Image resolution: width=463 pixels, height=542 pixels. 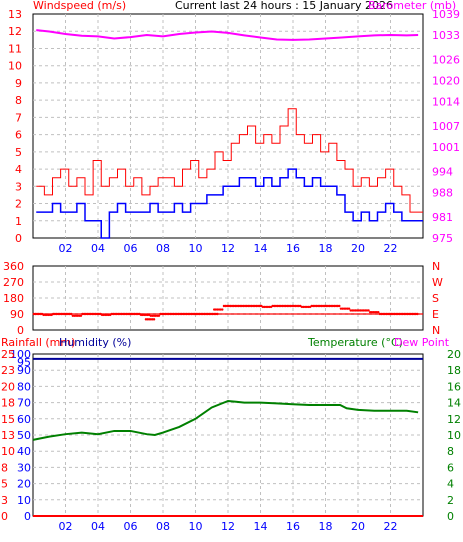 What do you see at coordinates (4, 467) in the screenshot?
I see `rainfall-tick-label: 8` at bounding box center [4, 467].